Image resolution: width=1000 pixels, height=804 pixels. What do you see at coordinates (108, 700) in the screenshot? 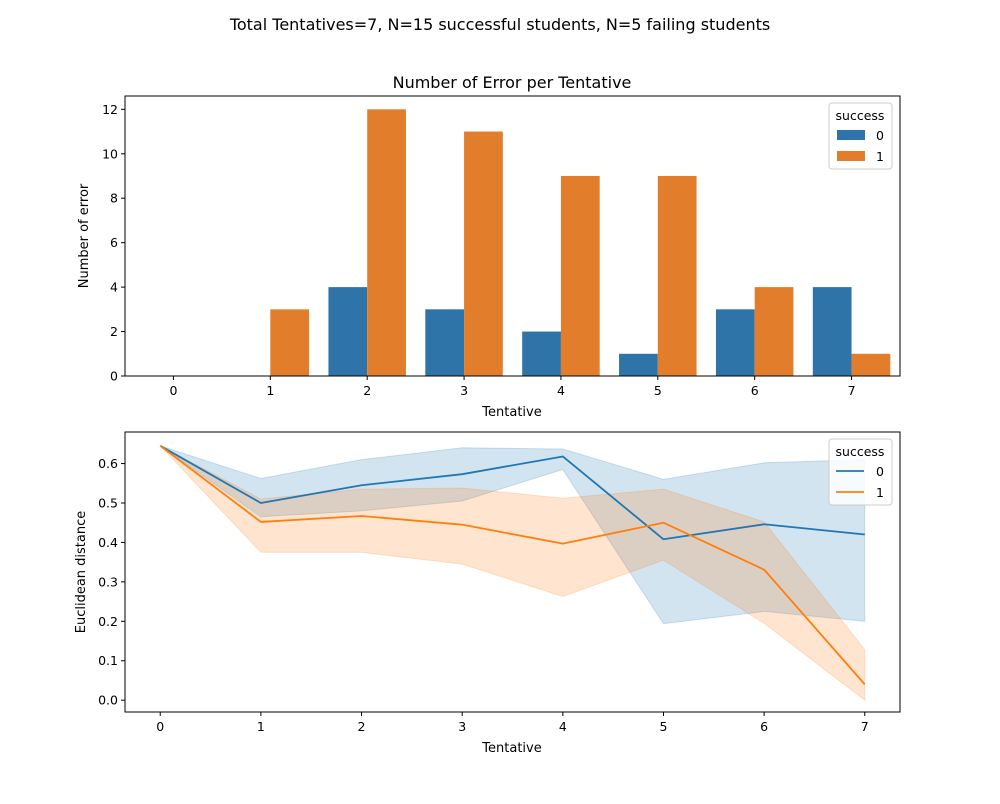
I see `y-tick-label: 0.0` at bounding box center [108, 700].